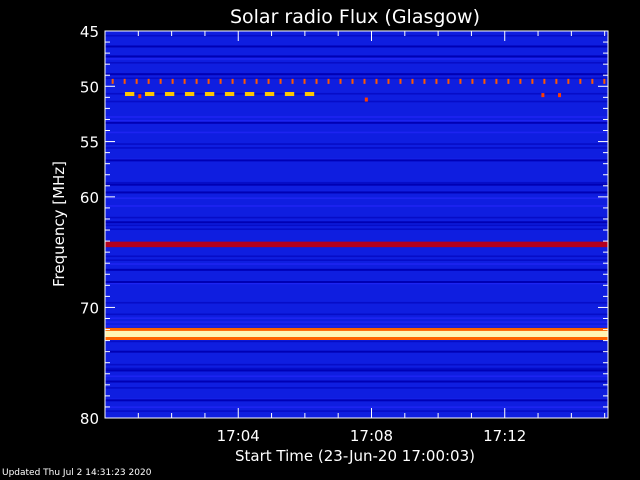 This screenshot has height=480, width=640. I want to click on chart-title: Solar radio Flux (Glasgow), so click(355, 17).